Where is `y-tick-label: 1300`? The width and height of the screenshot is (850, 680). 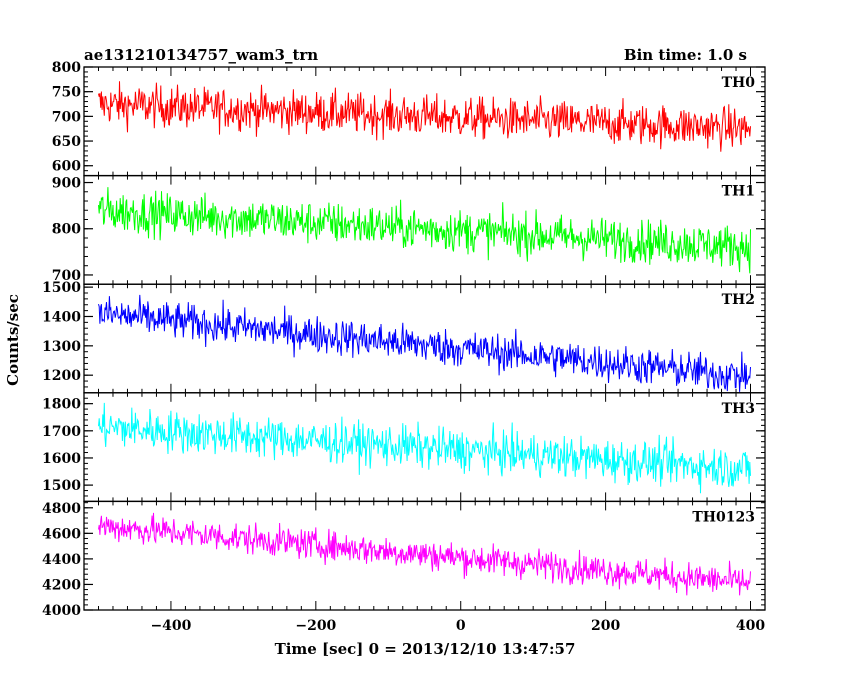 y-tick-label: 1300 is located at coordinates (61, 347).